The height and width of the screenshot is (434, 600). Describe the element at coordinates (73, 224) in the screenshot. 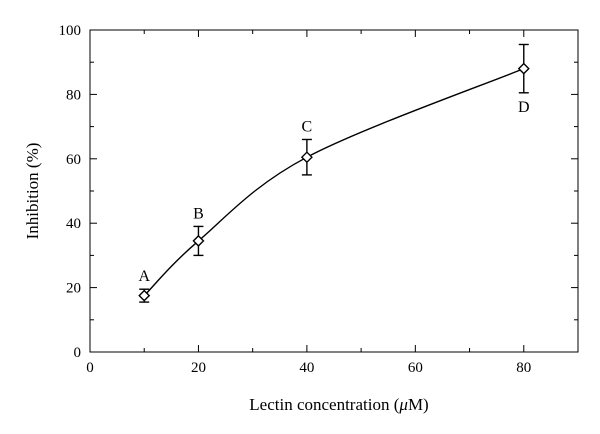

I see `y-tick-label: 40` at that location.